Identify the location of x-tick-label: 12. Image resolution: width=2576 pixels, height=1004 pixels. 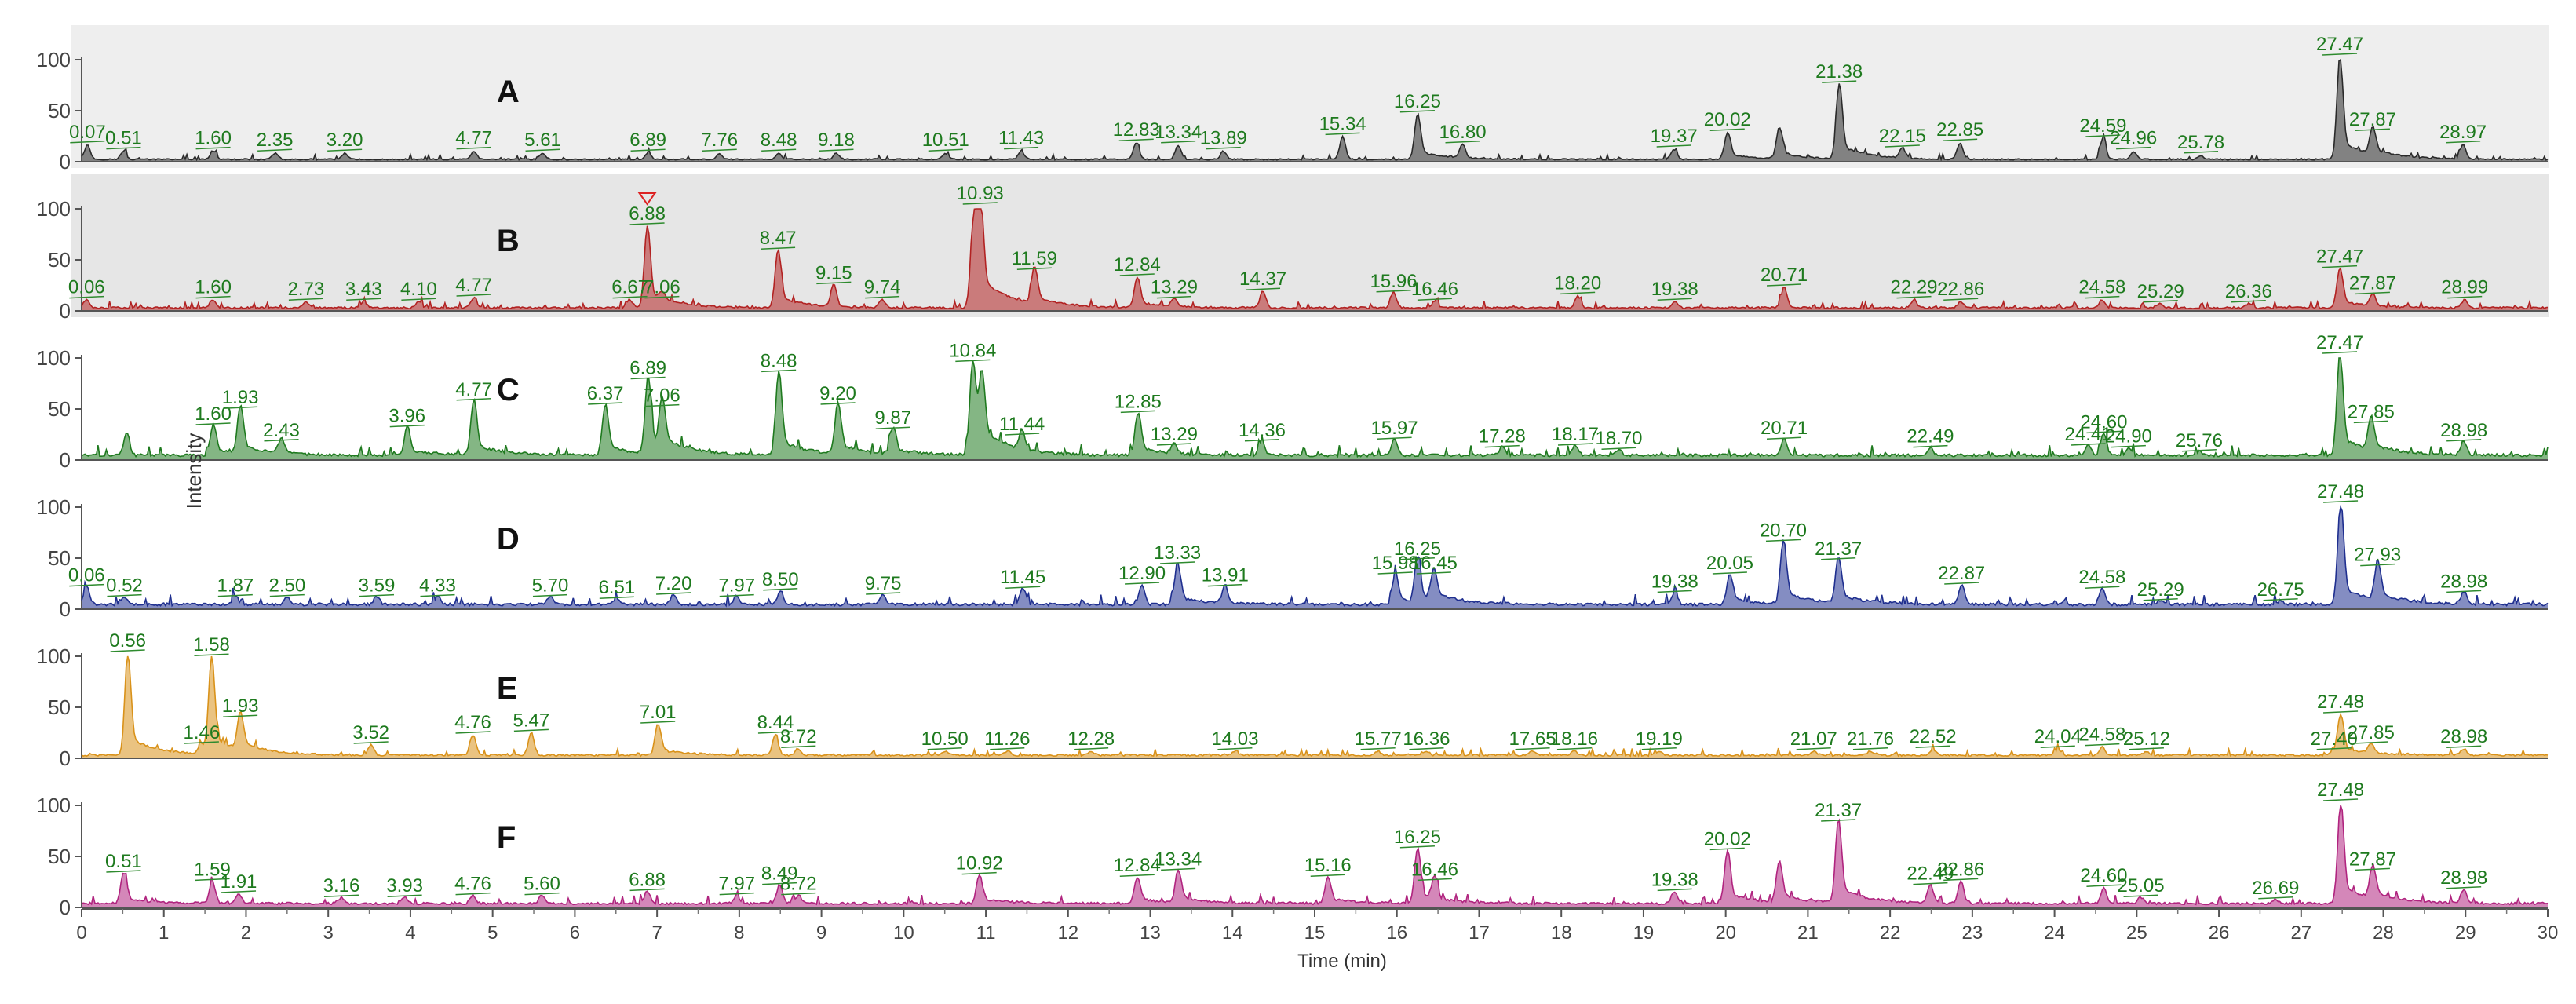
(1067, 933).